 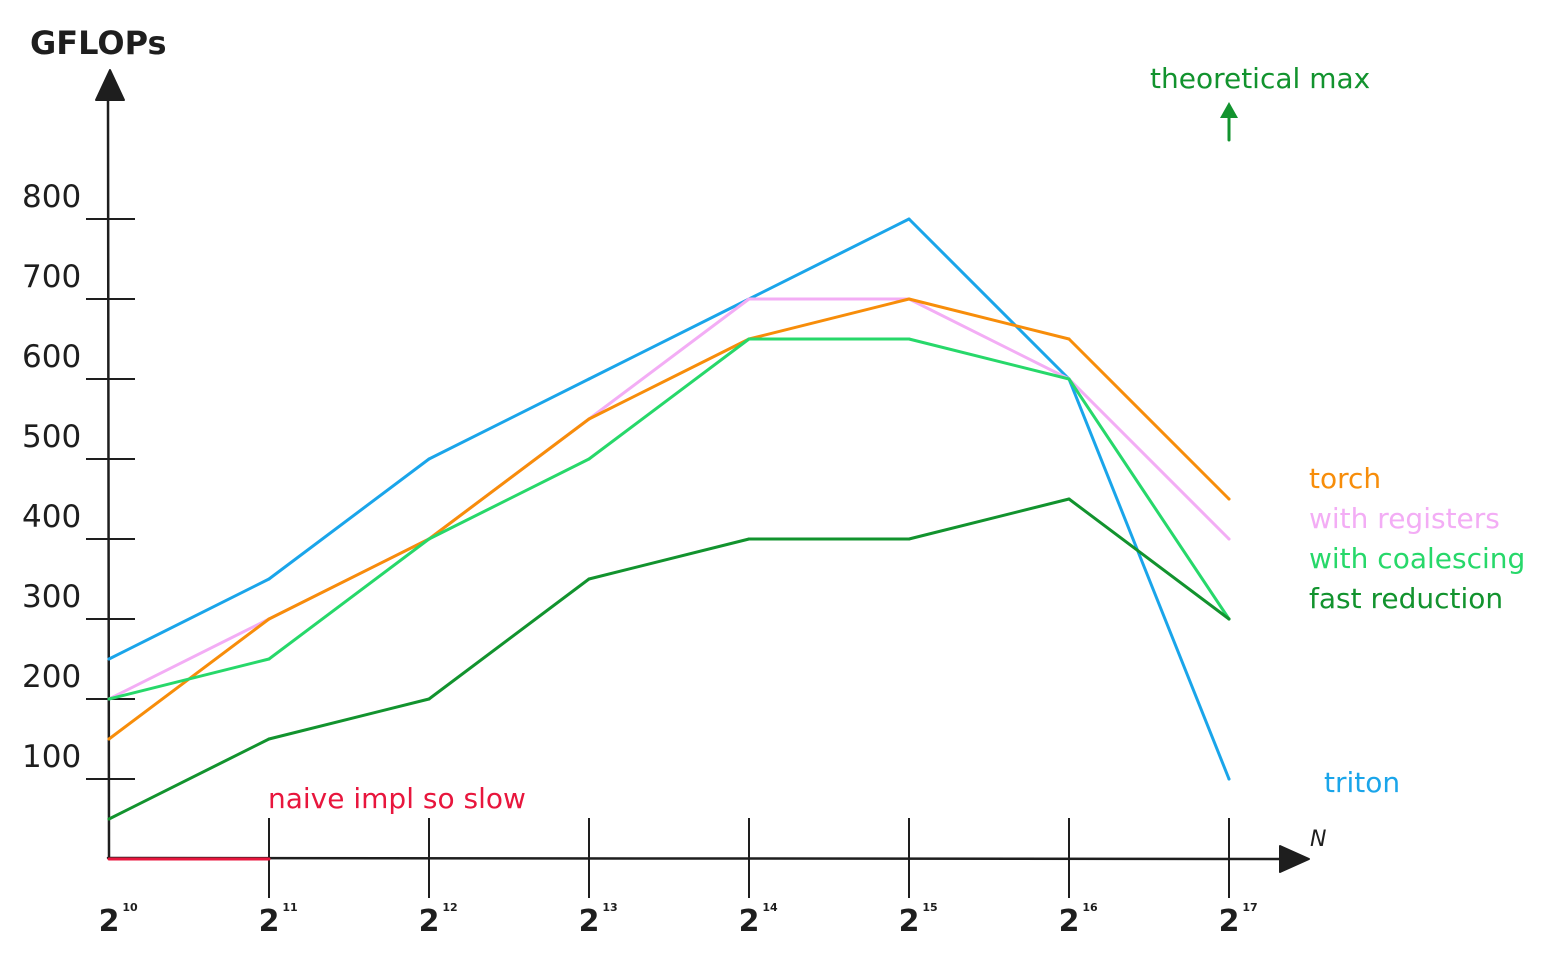 I want to click on x-tick-exponent: 16, so click(x=1090, y=907).